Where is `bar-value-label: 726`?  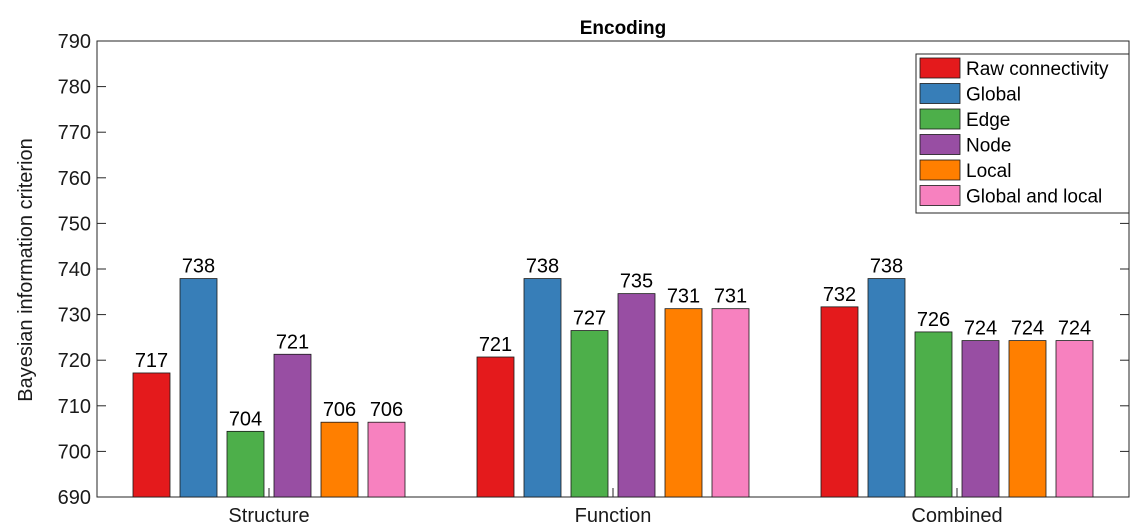
bar-value-label: 726 is located at coordinates (933, 320).